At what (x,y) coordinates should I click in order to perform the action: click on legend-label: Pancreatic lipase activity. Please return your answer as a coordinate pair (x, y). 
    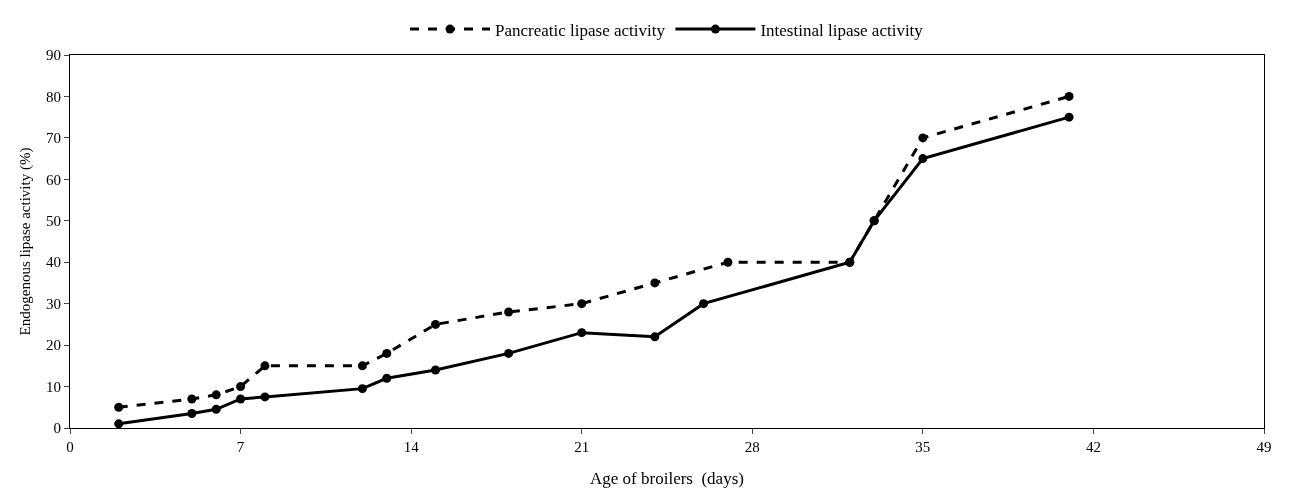
    Looking at the image, I should click on (580, 30).